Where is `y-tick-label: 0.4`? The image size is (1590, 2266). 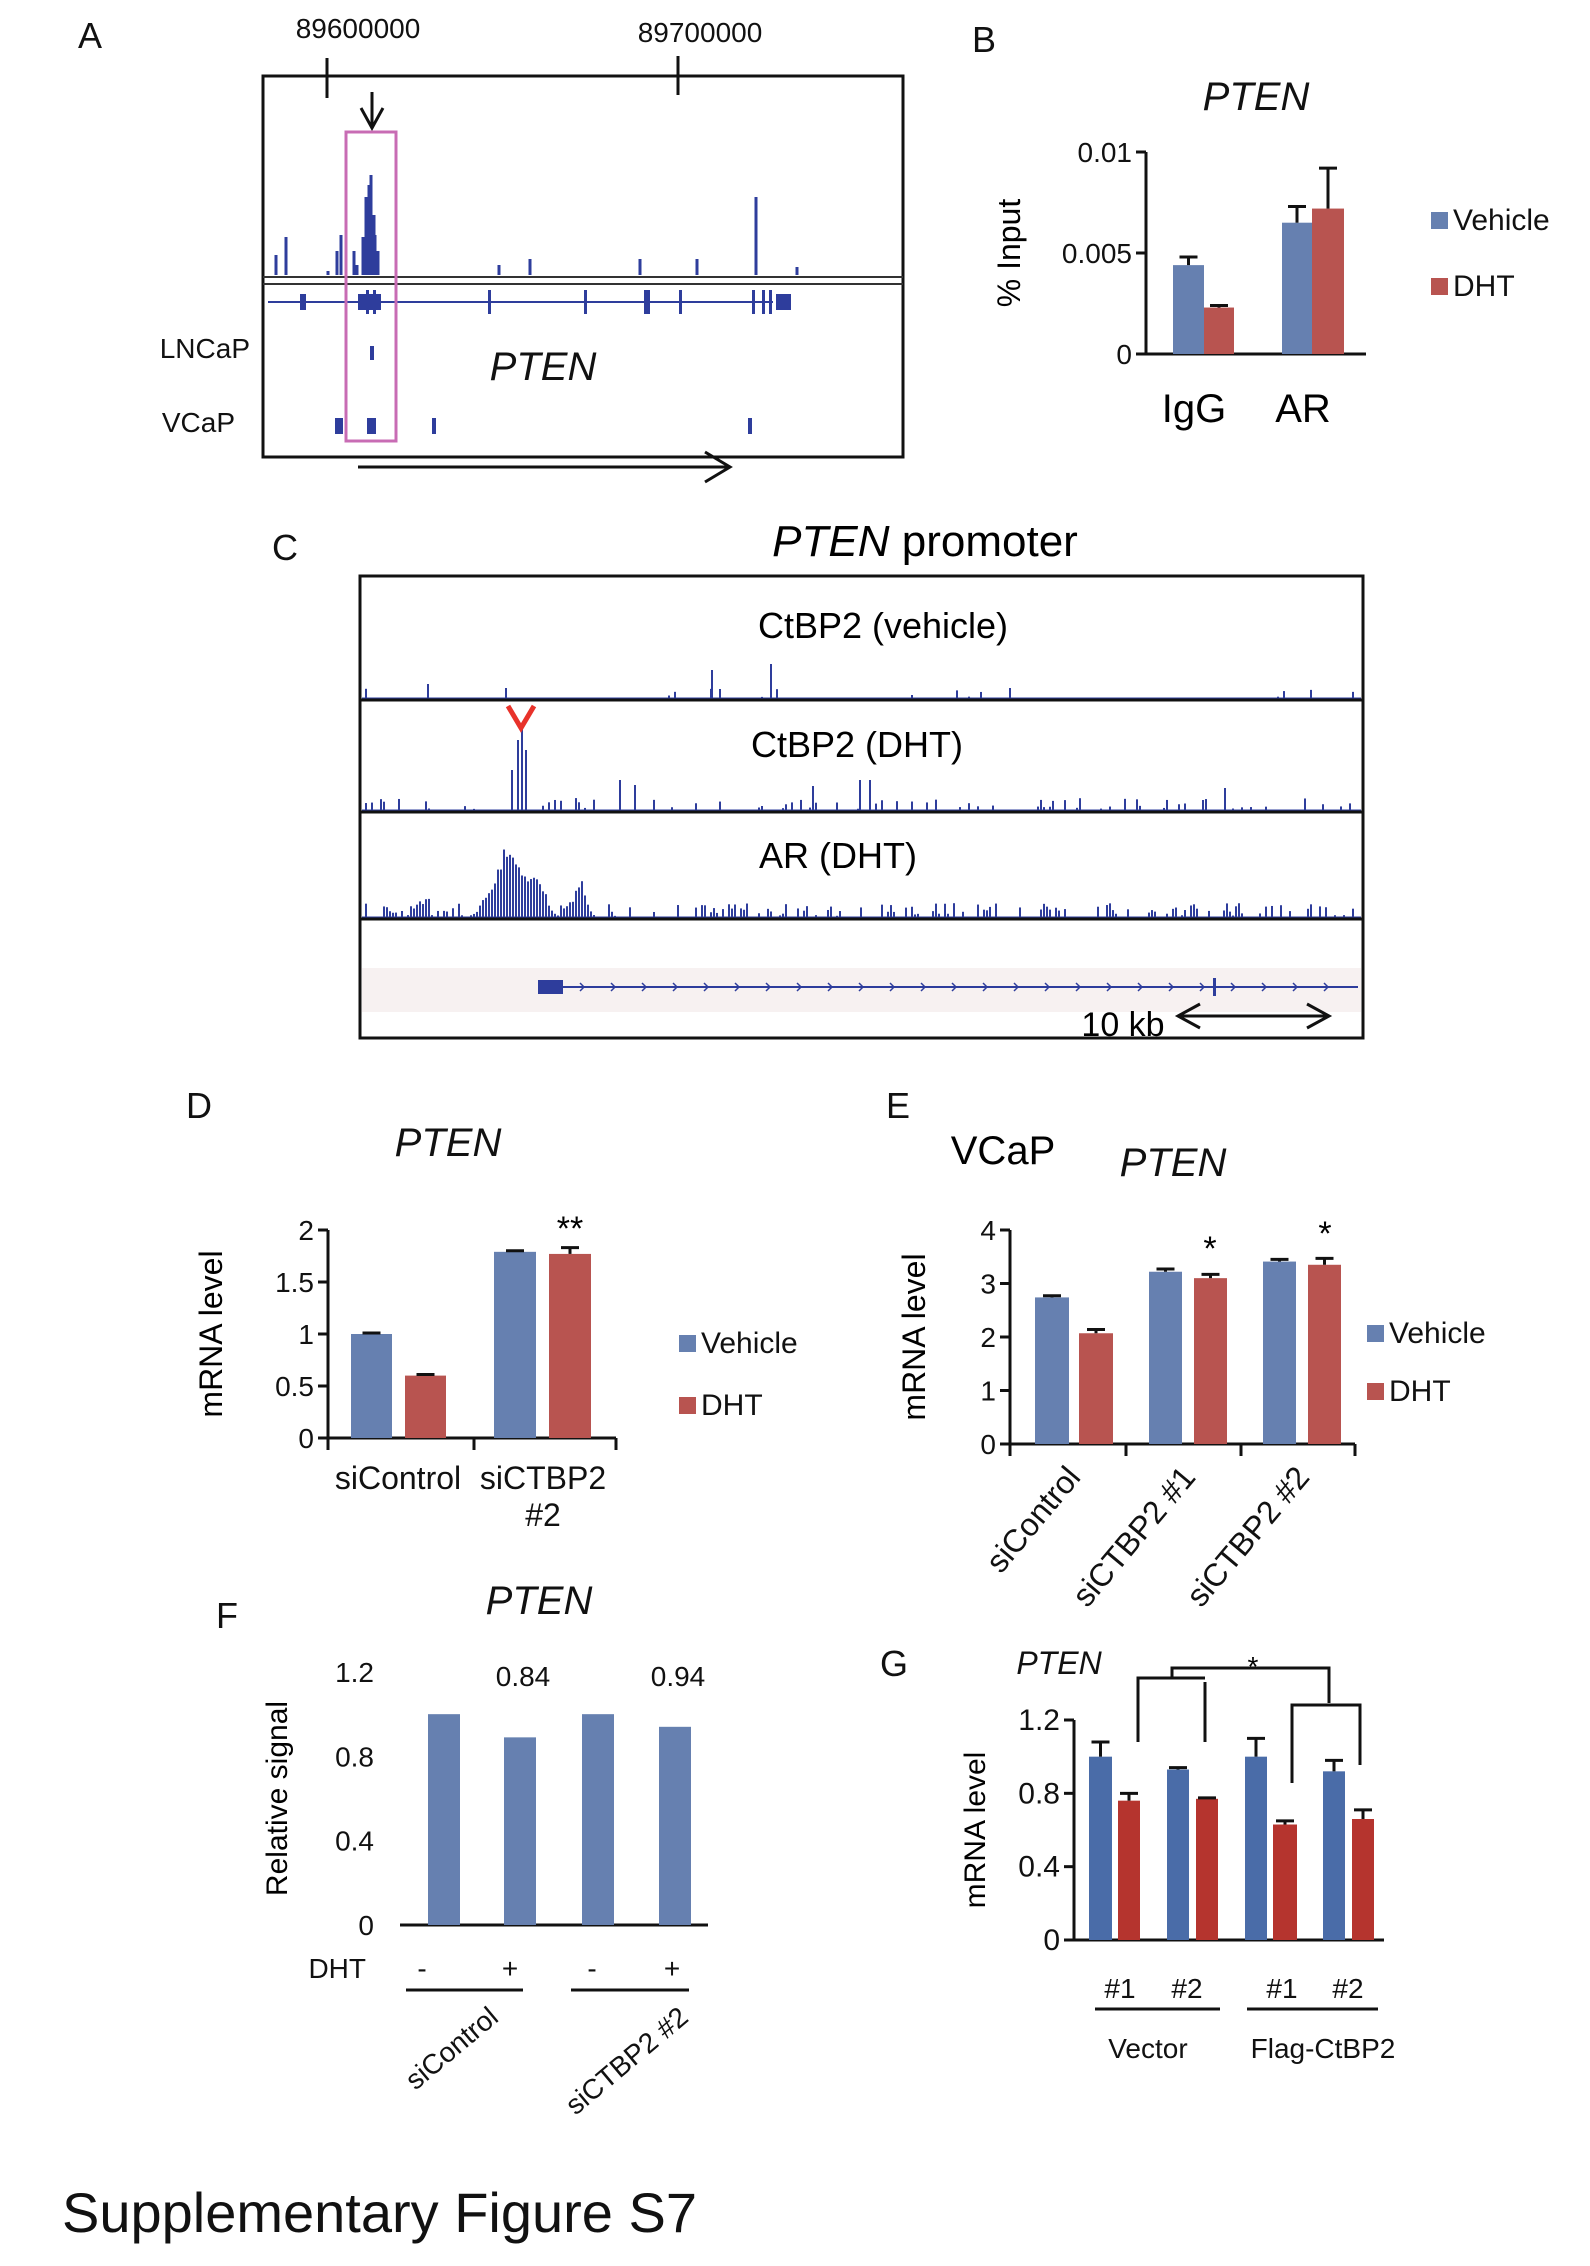 y-tick-label: 0.4 is located at coordinates (1039, 1867).